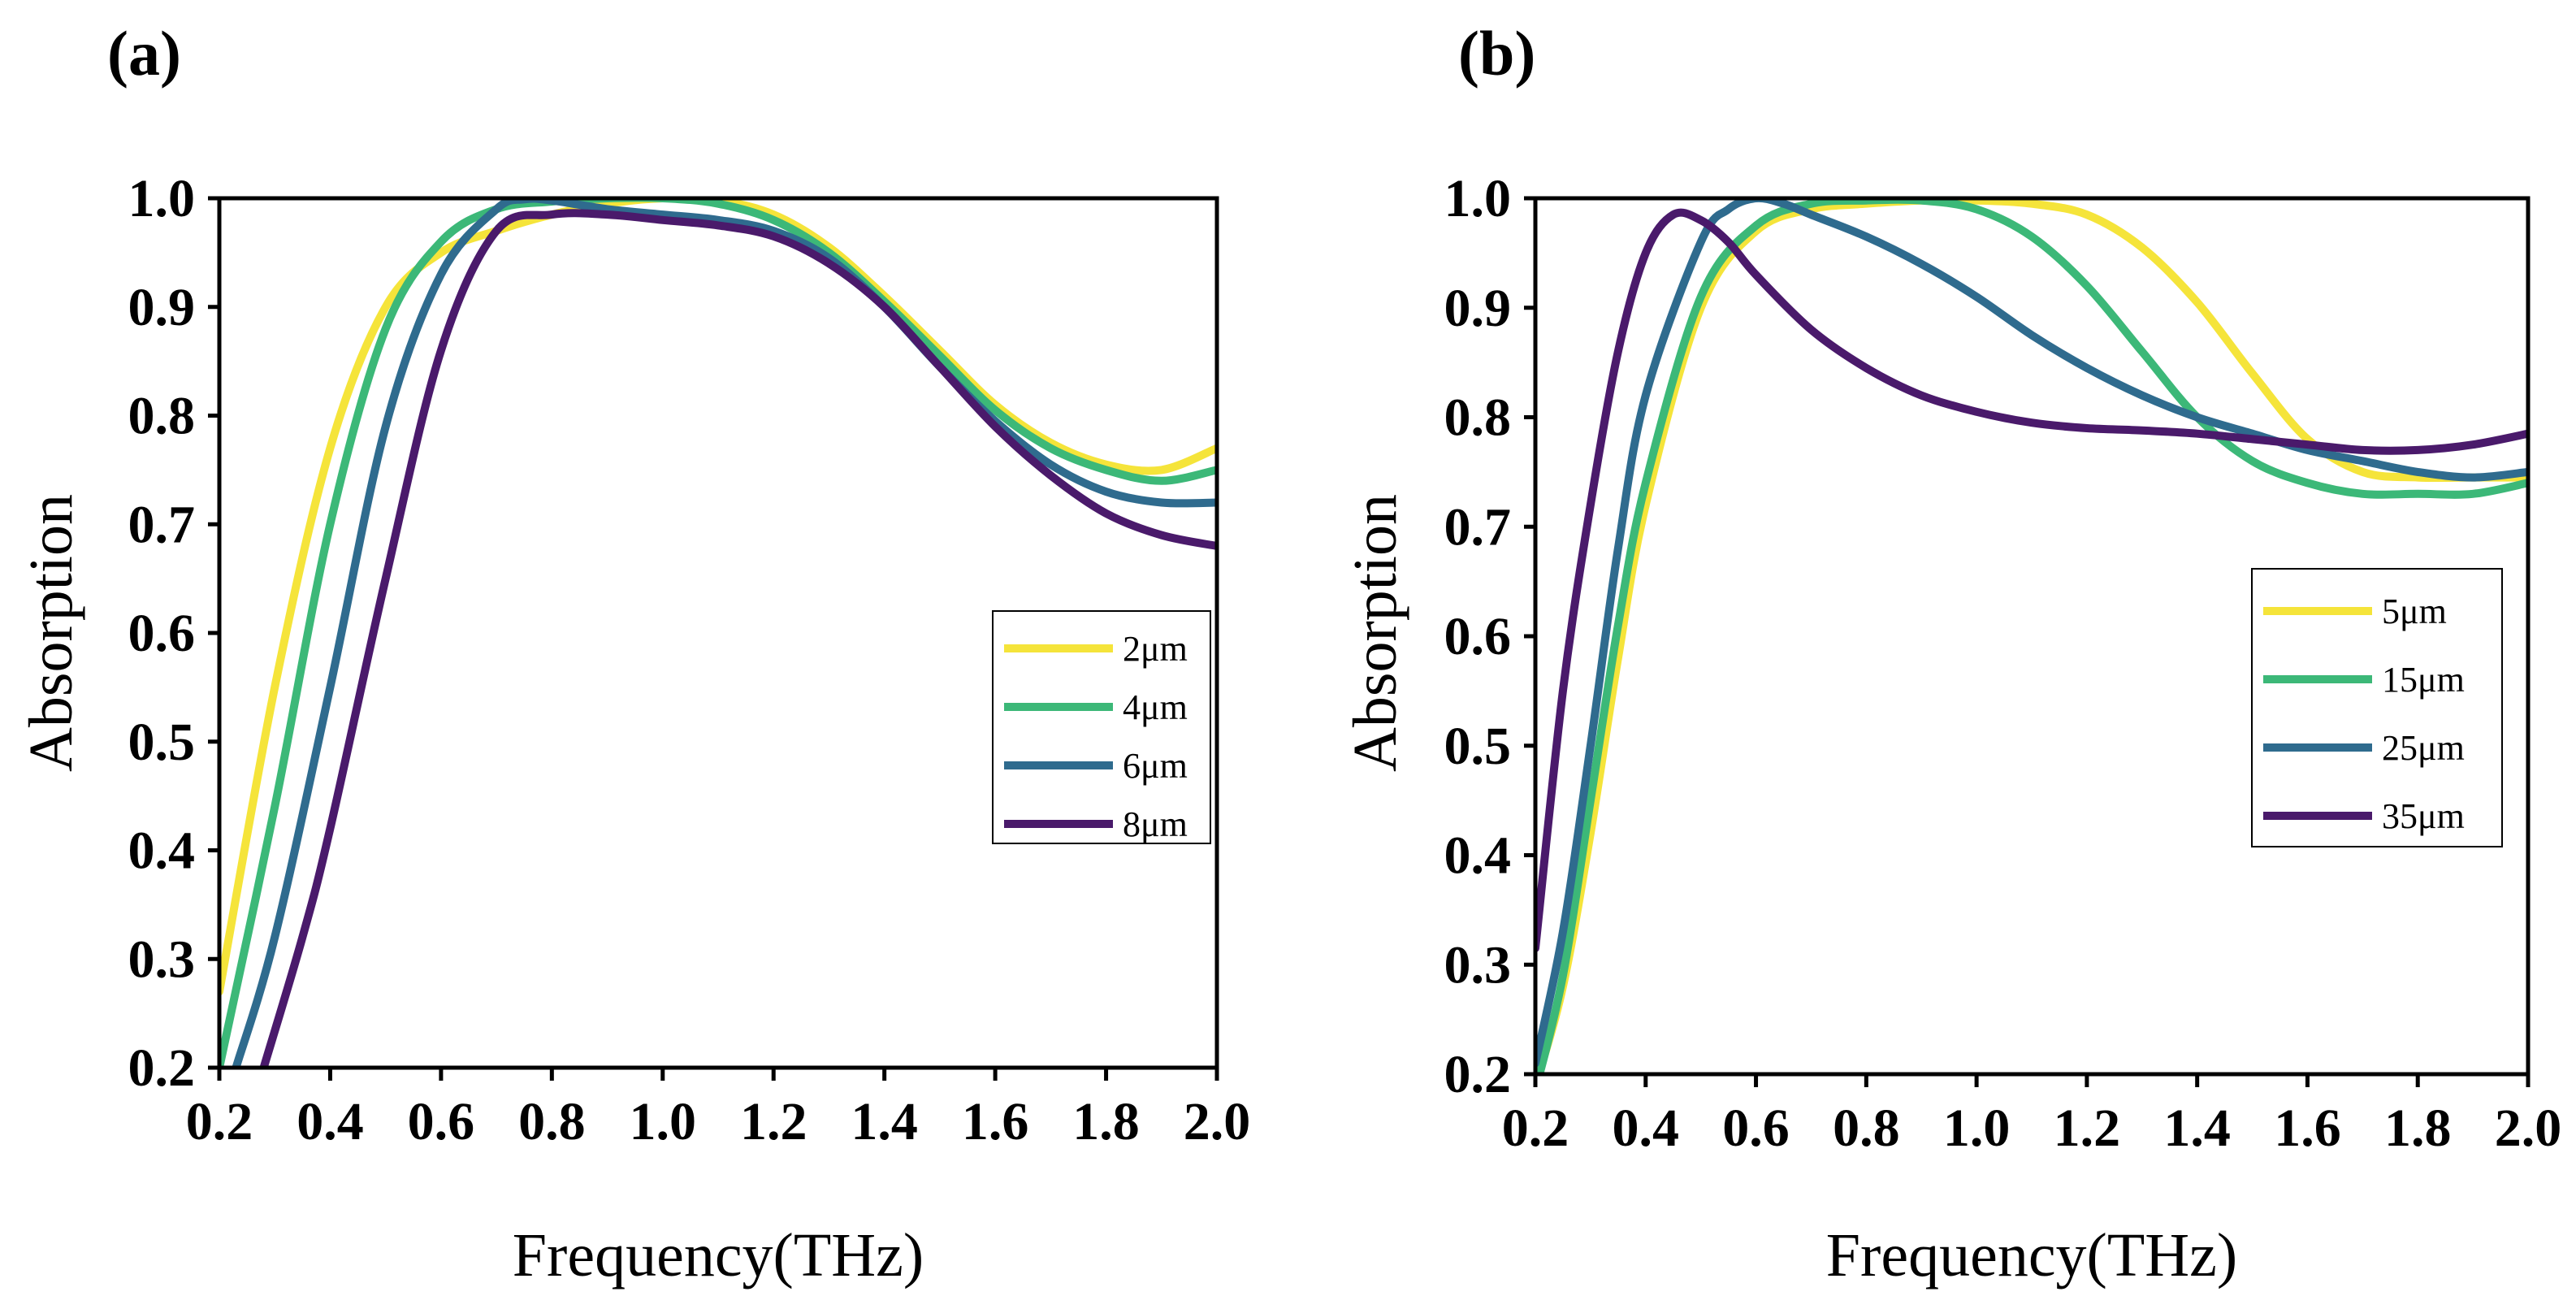 The image size is (2576, 1309). Describe the element at coordinates (2031, 1255) in the screenshot. I see `x-axis-title-b: Frequency(THz)` at that location.